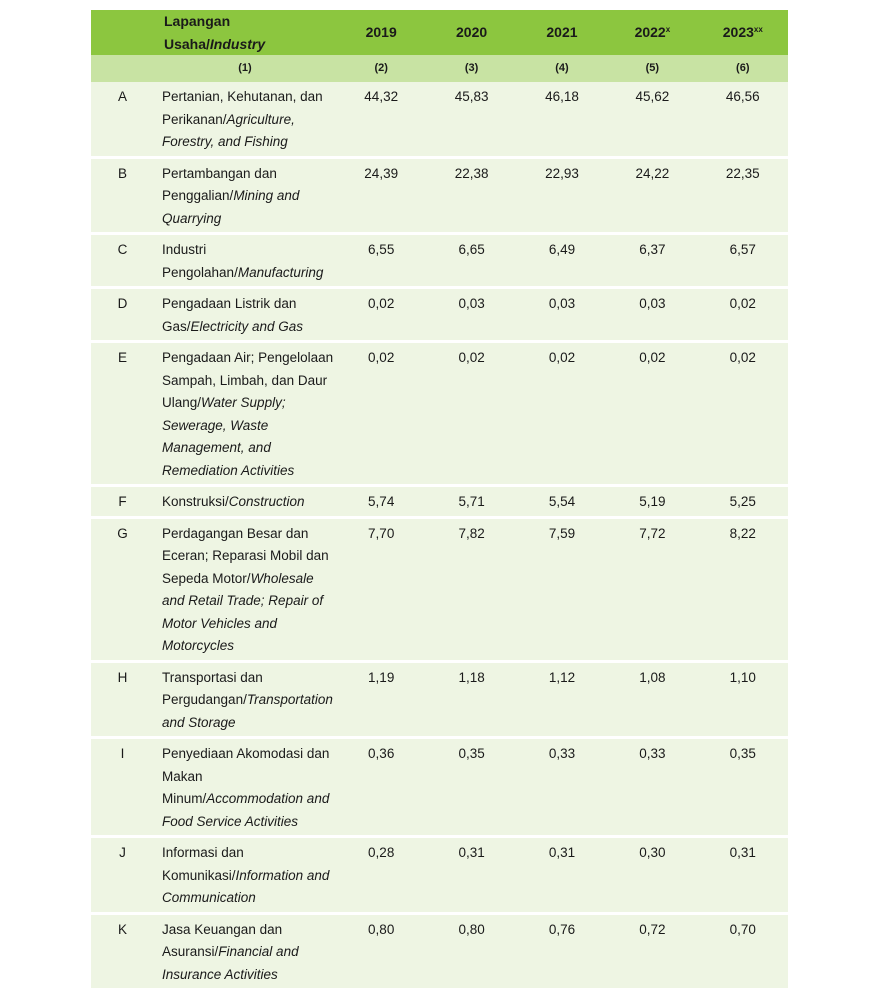  I want to click on value-cell: 0,36, so click(381, 787).